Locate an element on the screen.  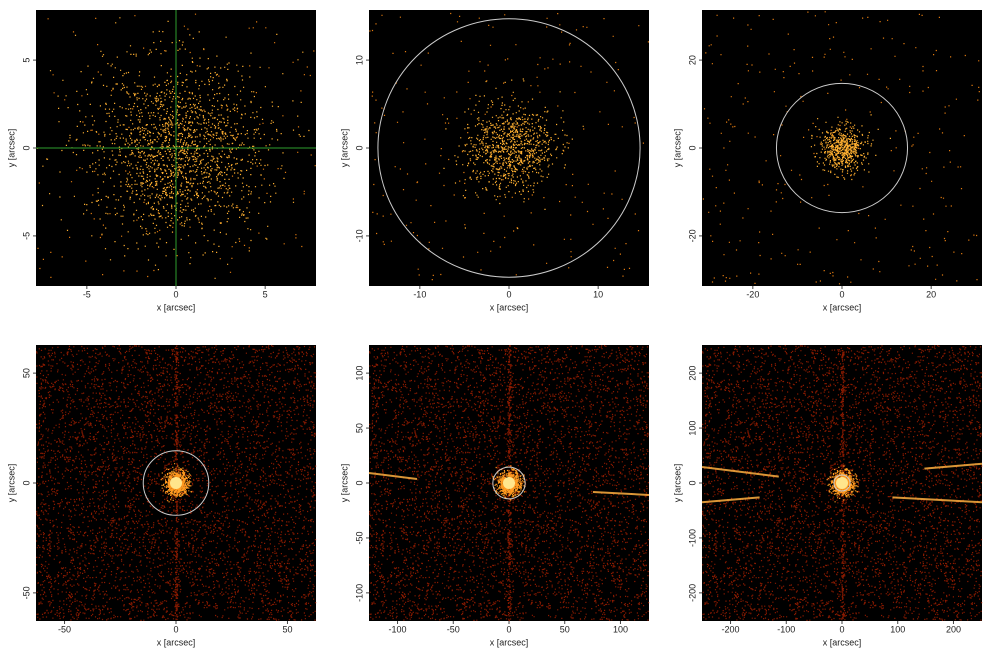
x-tick-label: 5 is located at coordinates (265, 294).